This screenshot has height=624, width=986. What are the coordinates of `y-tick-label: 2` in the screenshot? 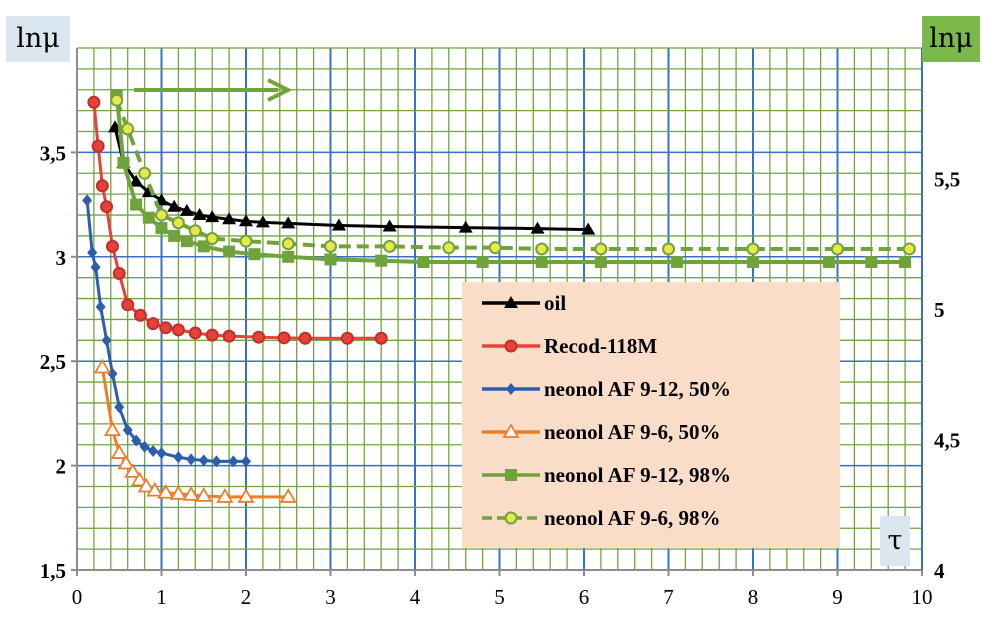 It's located at (61, 467).